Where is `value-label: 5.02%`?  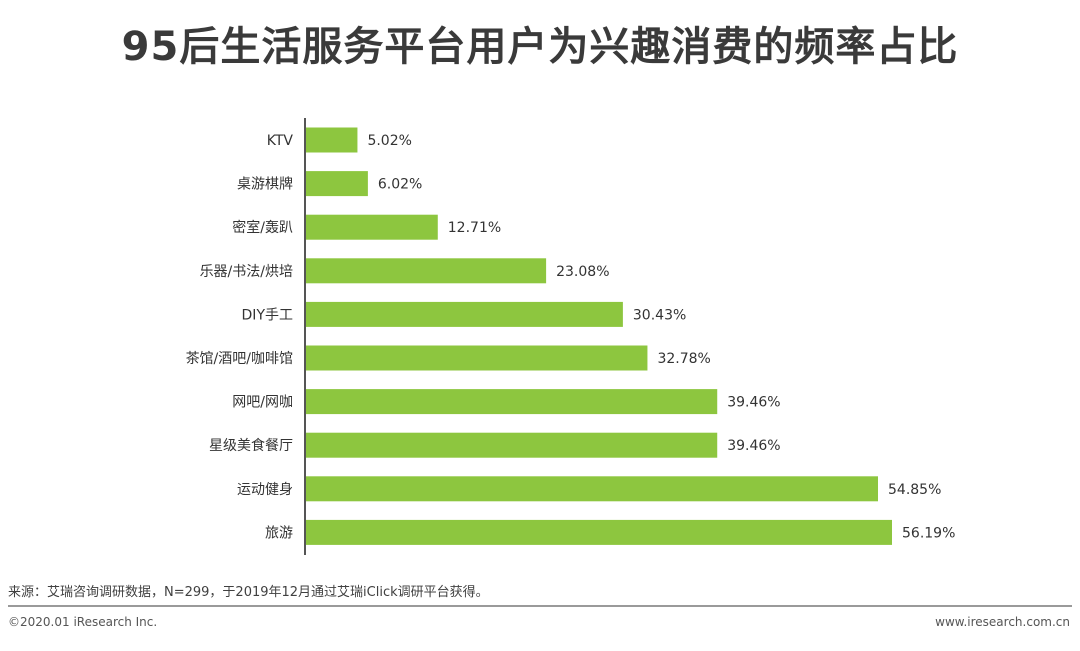 value-label: 5.02% is located at coordinates (389, 141).